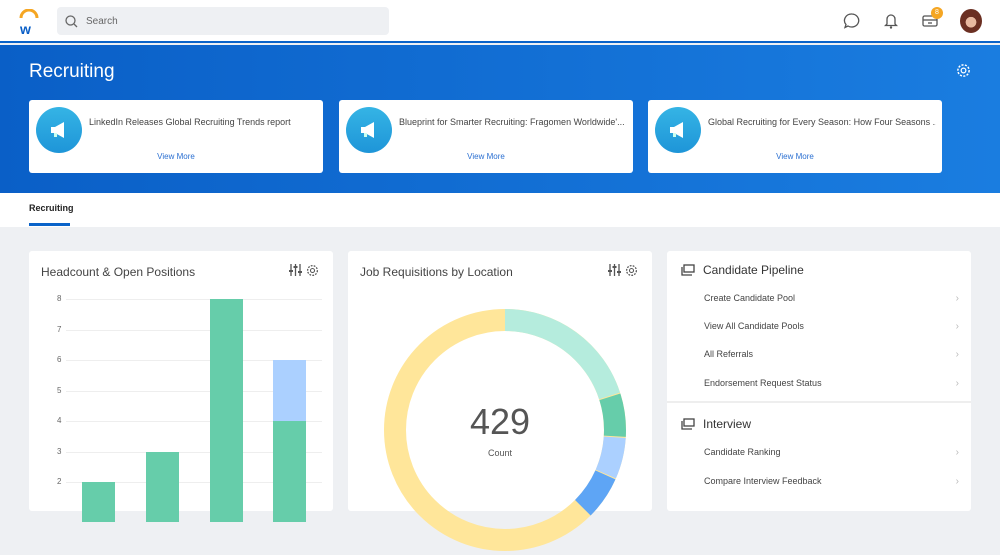 The image size is (1000, 555). What do you see at coordinates (891, 20) in the screenshot?
I see `bell-icon` at bounding box center [891, 20].